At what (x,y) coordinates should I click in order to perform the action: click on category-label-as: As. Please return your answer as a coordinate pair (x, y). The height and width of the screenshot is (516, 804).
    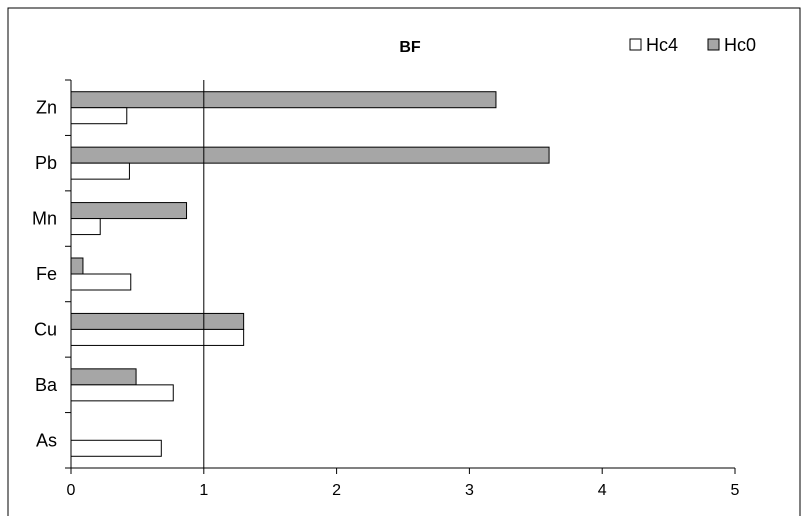
    Looking at the image, I should click on (46, 440).